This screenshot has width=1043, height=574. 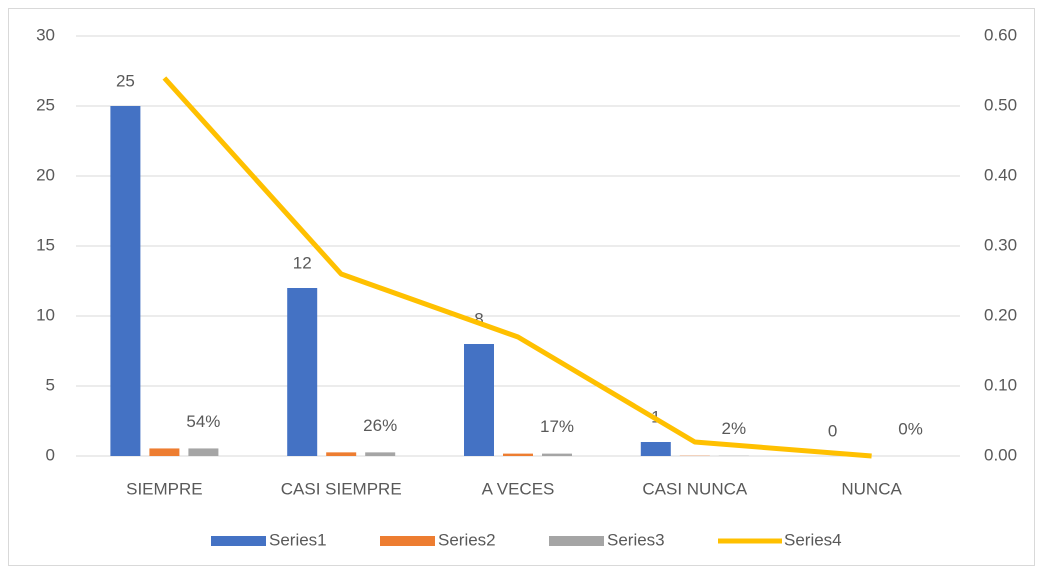 What do you see at coordinates (1000, 104) in the screenshot?
I see `y2-tick-label: 0.50` at bounding box center [1000, 104].